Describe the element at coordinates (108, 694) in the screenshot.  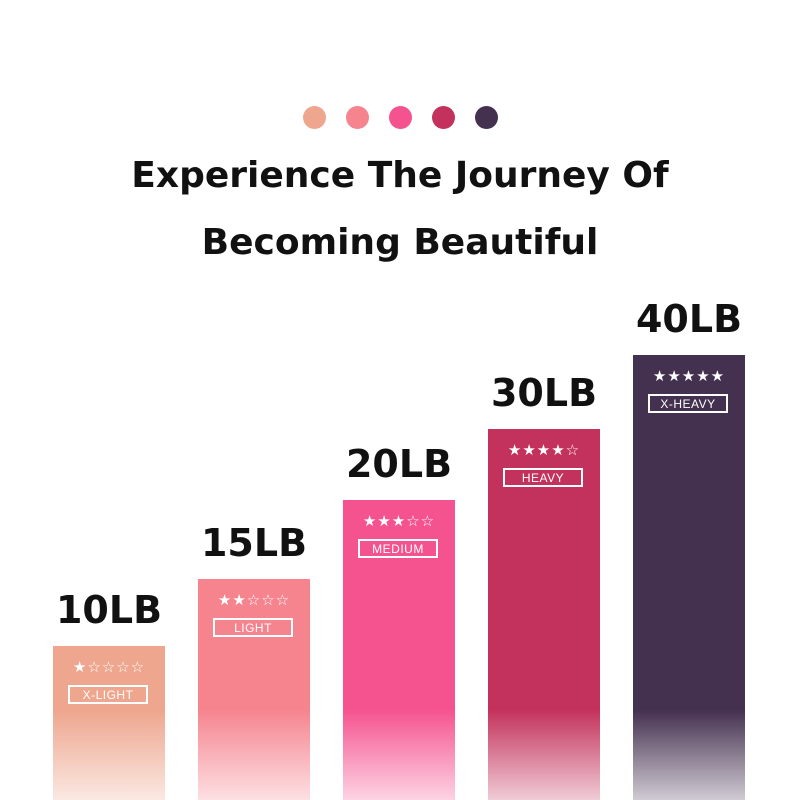
I see `level-badge: X-LIGHT` at that location.